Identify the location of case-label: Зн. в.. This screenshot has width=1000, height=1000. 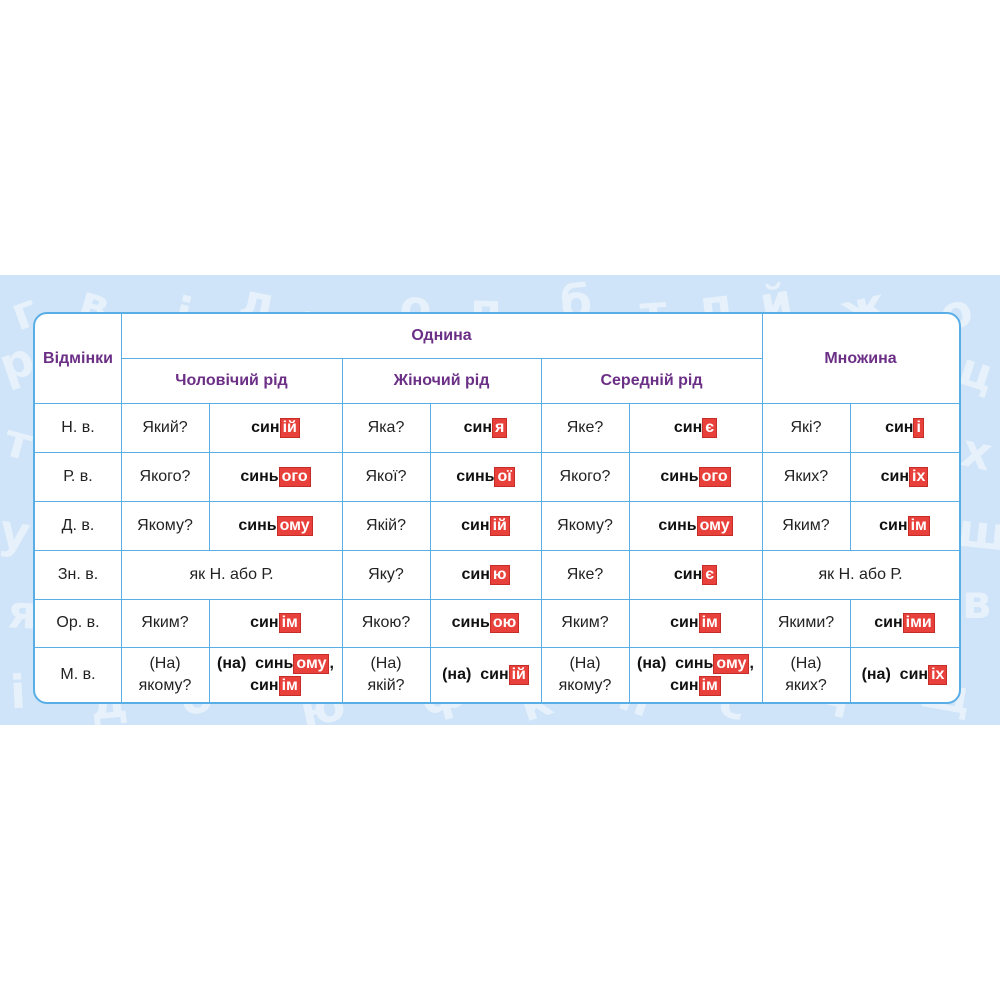
(78, 574).